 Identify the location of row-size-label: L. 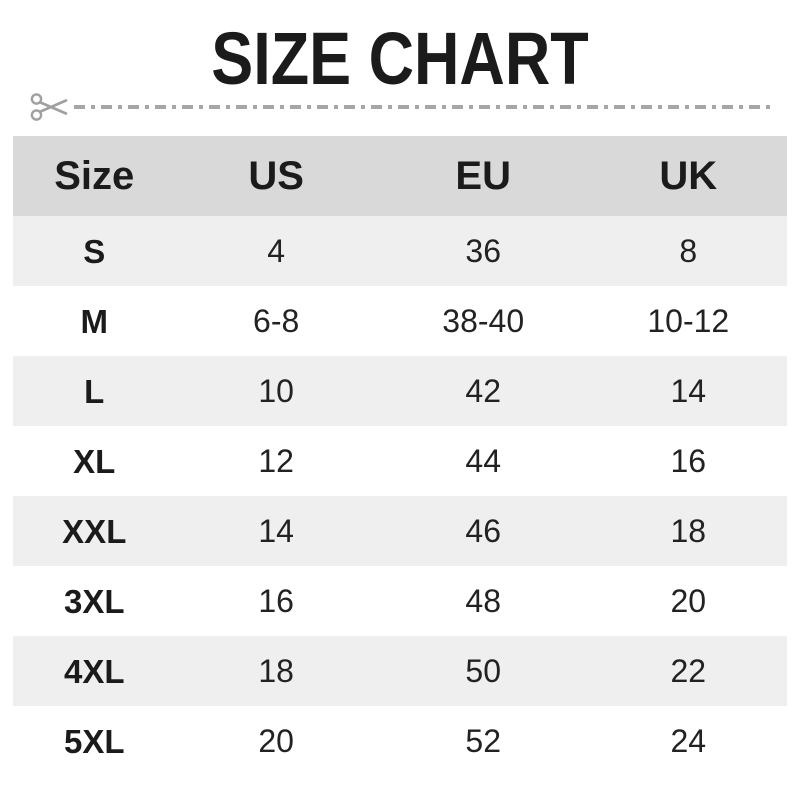
(94, 391).